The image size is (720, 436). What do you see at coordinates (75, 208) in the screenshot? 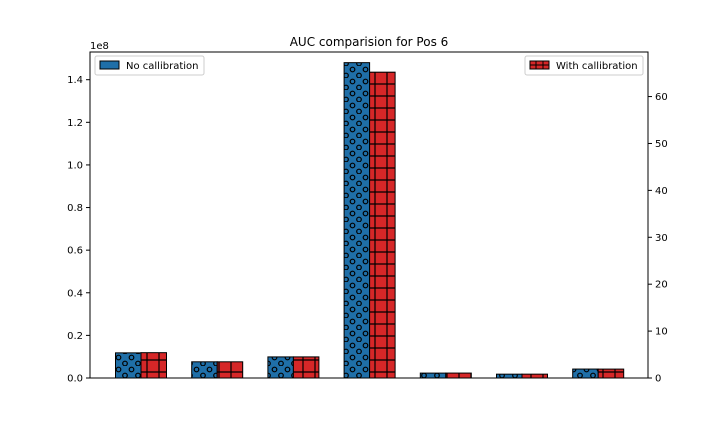
I see `left-tick-label: 0.8` at bounding box center [75, 208].